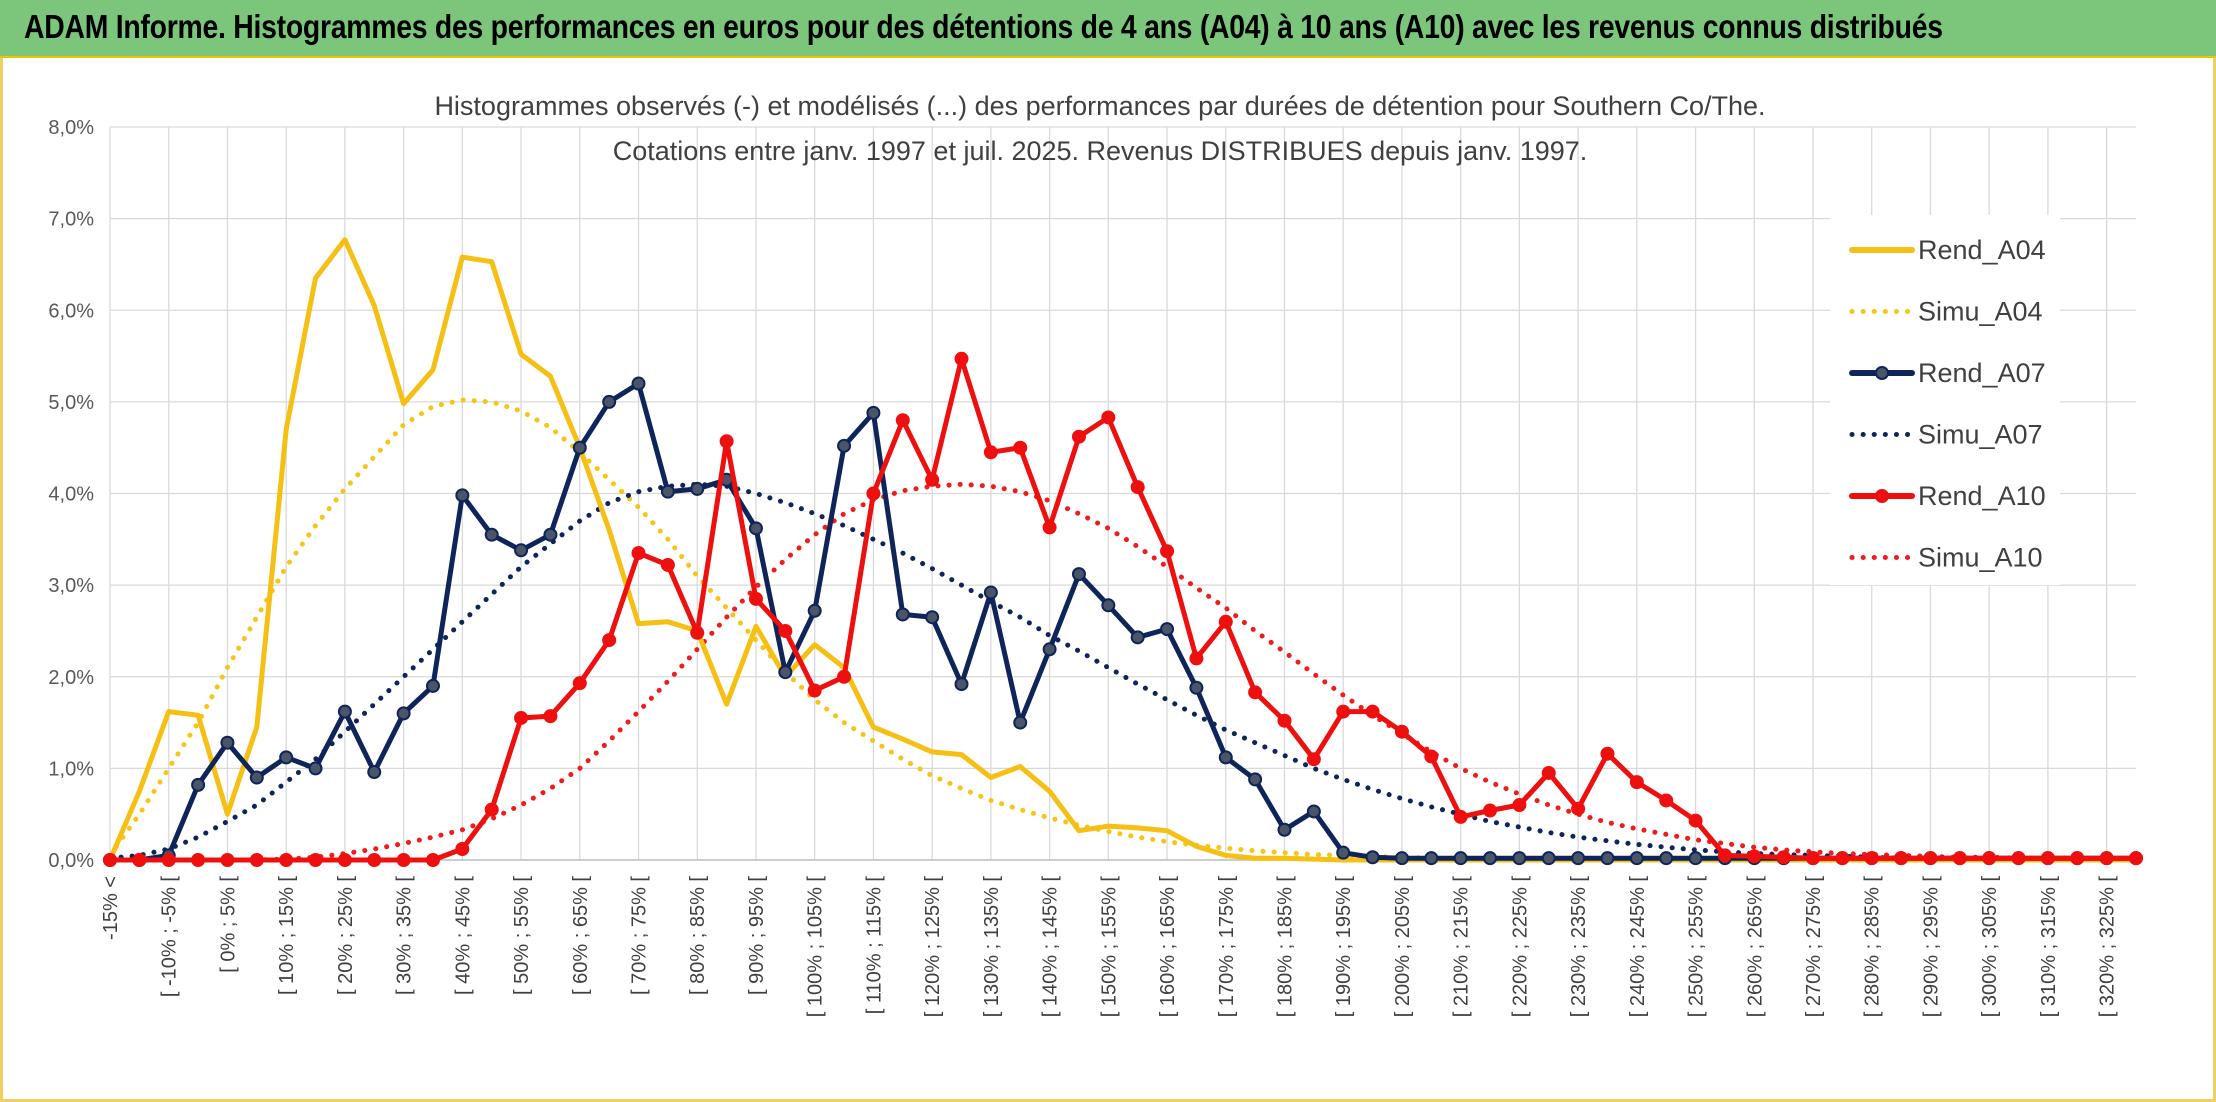  What do you see at coordinates (1982, 250) in the screenshot?
I see `legend-label: Rend_A04` at bounding box center [1982, 250].